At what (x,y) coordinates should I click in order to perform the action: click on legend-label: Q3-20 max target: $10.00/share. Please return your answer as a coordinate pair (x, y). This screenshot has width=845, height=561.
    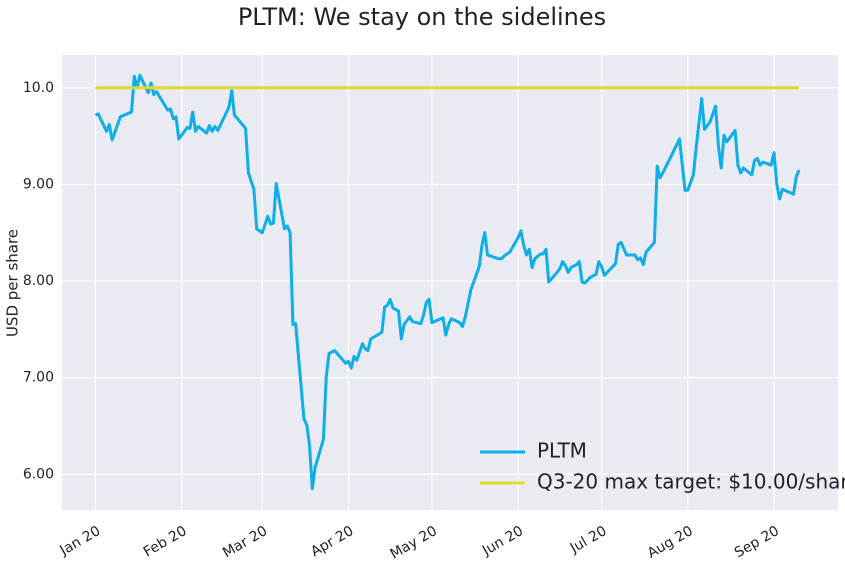
    Looking at the image, I should click on (691, 482).